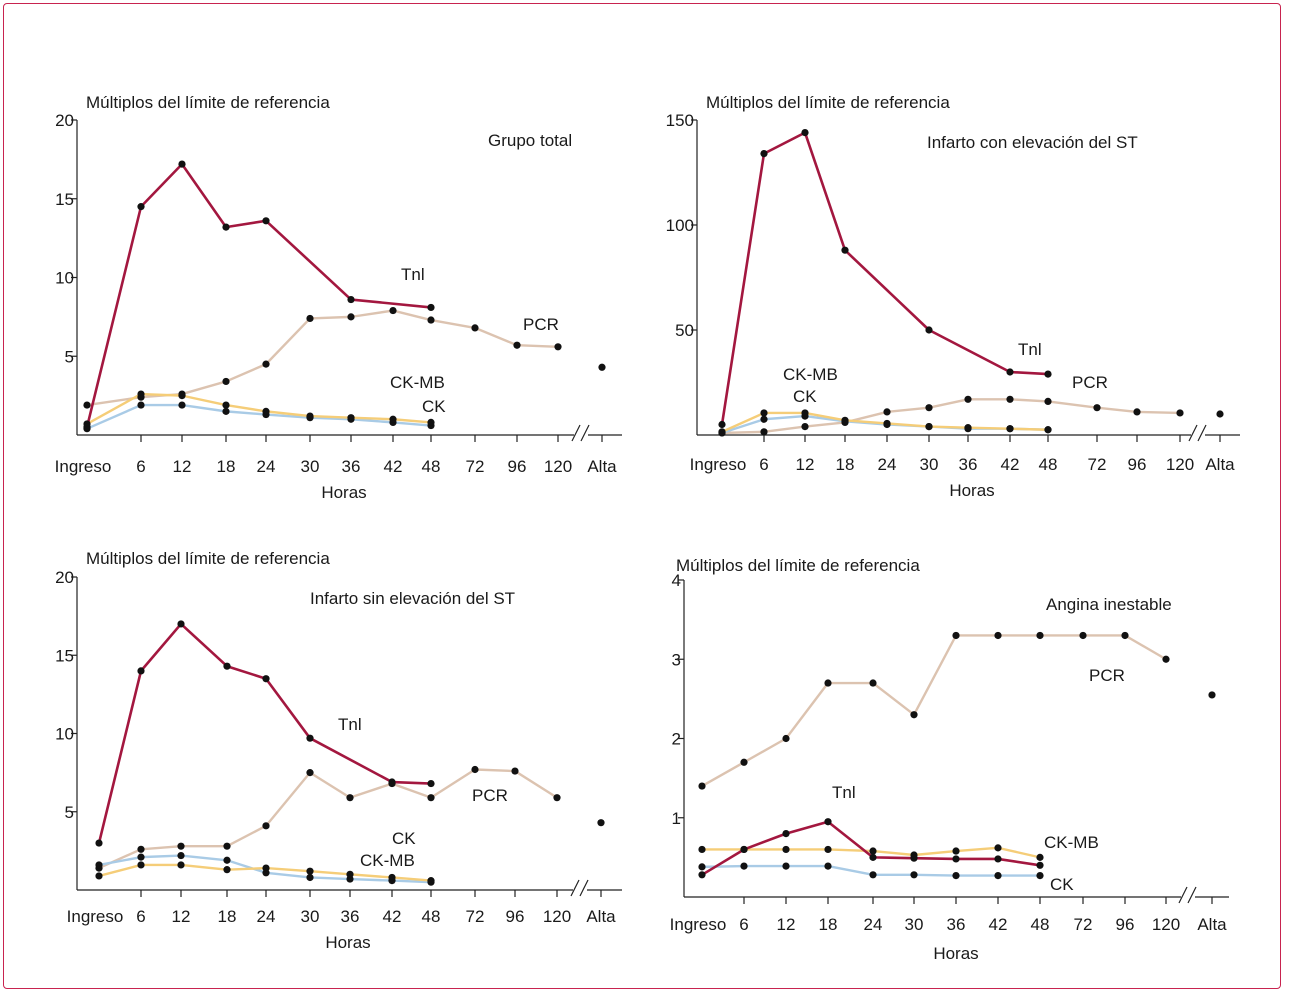  Describe the element at coordinates (684, 330) in the screenshot. I see `y-tick-label: 50` at that location.